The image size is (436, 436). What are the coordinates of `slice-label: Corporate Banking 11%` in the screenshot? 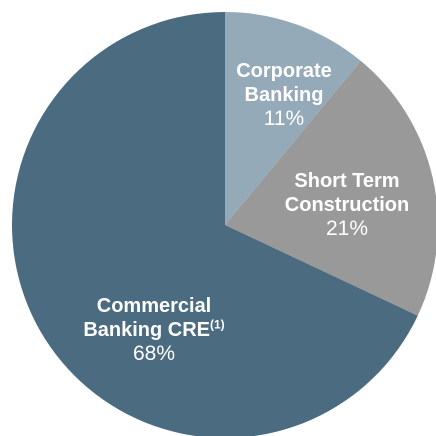 It's located at (284, 95).